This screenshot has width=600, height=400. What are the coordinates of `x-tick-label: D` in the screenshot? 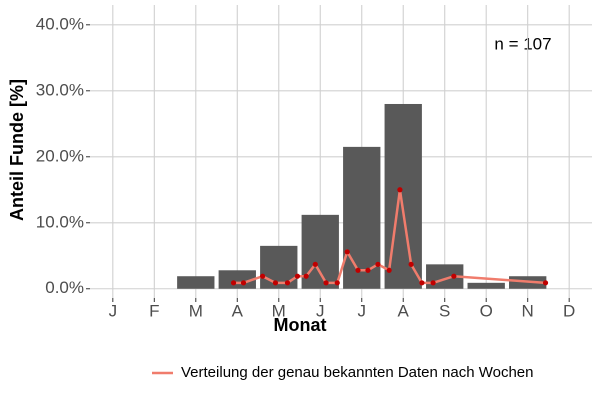 It's located at (569, 310).